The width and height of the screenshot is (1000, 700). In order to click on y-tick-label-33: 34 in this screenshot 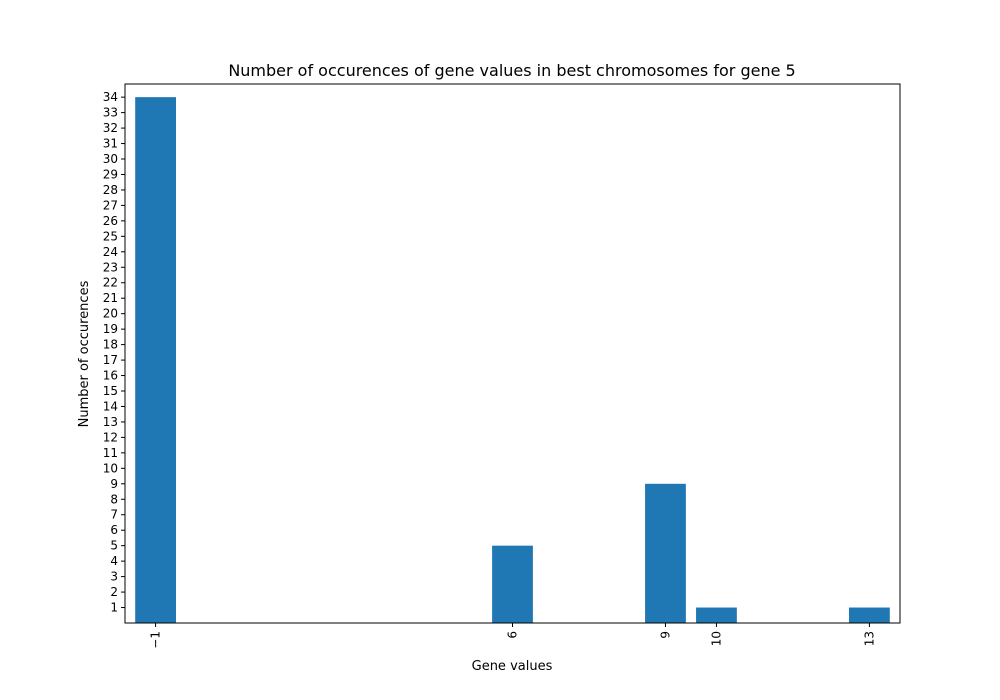, I will do `click(110, 97)`.